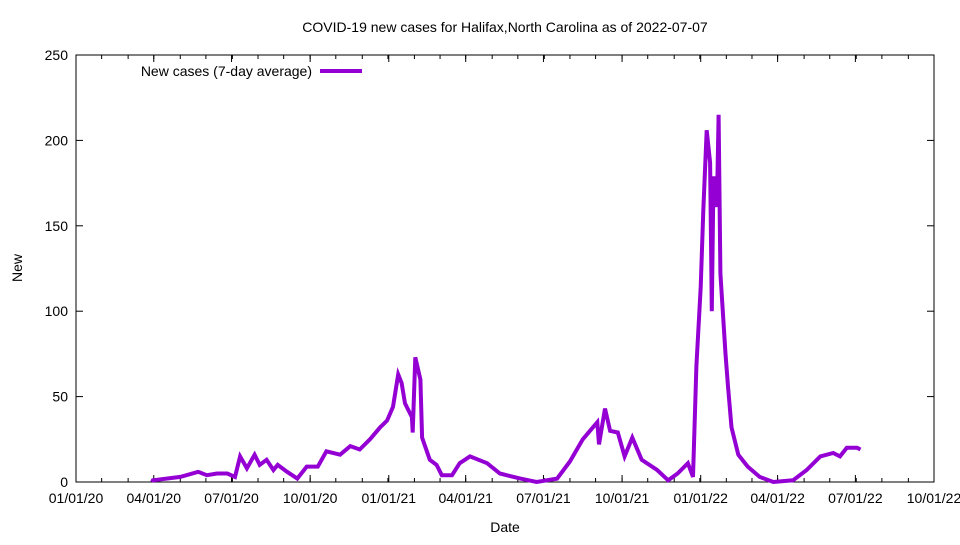  What do you see at coordinates (57, 140) in the screenshot?
I see `y-tick-label: 200` at bounding box center [57, 140].